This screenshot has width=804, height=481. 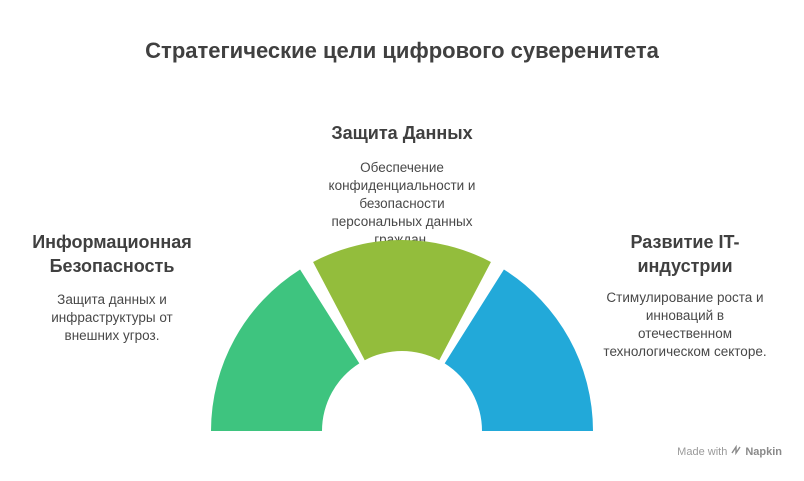 What do you see at coordinates (112, 335) in the screenshot?
I see `desc-line: внешних угроз.` at bounding box center [112, 335].